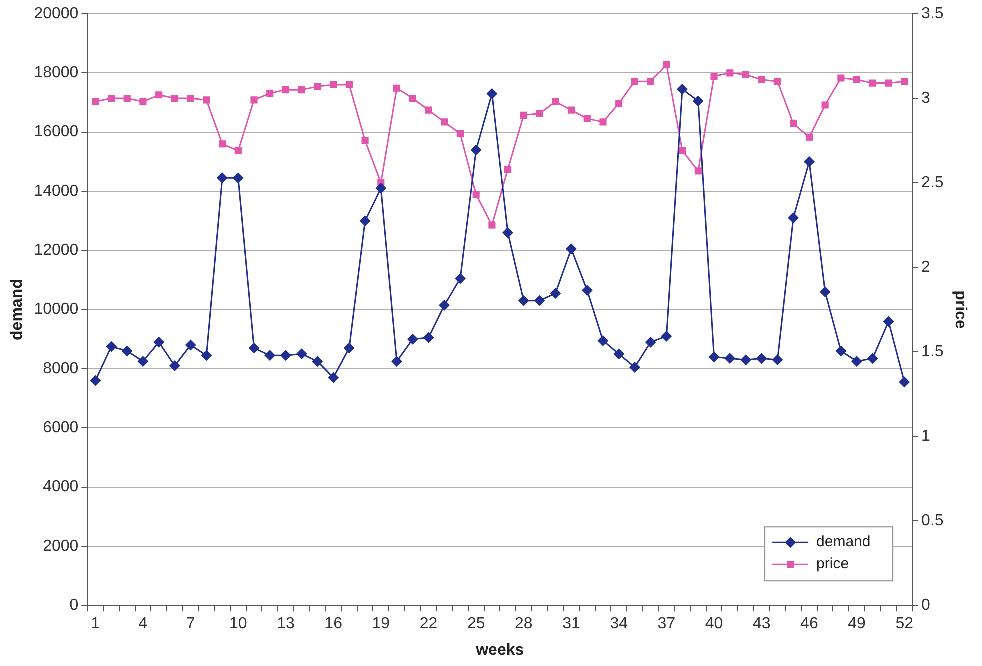  I want to click on y-tick-label: 2000, so click(61, 546).